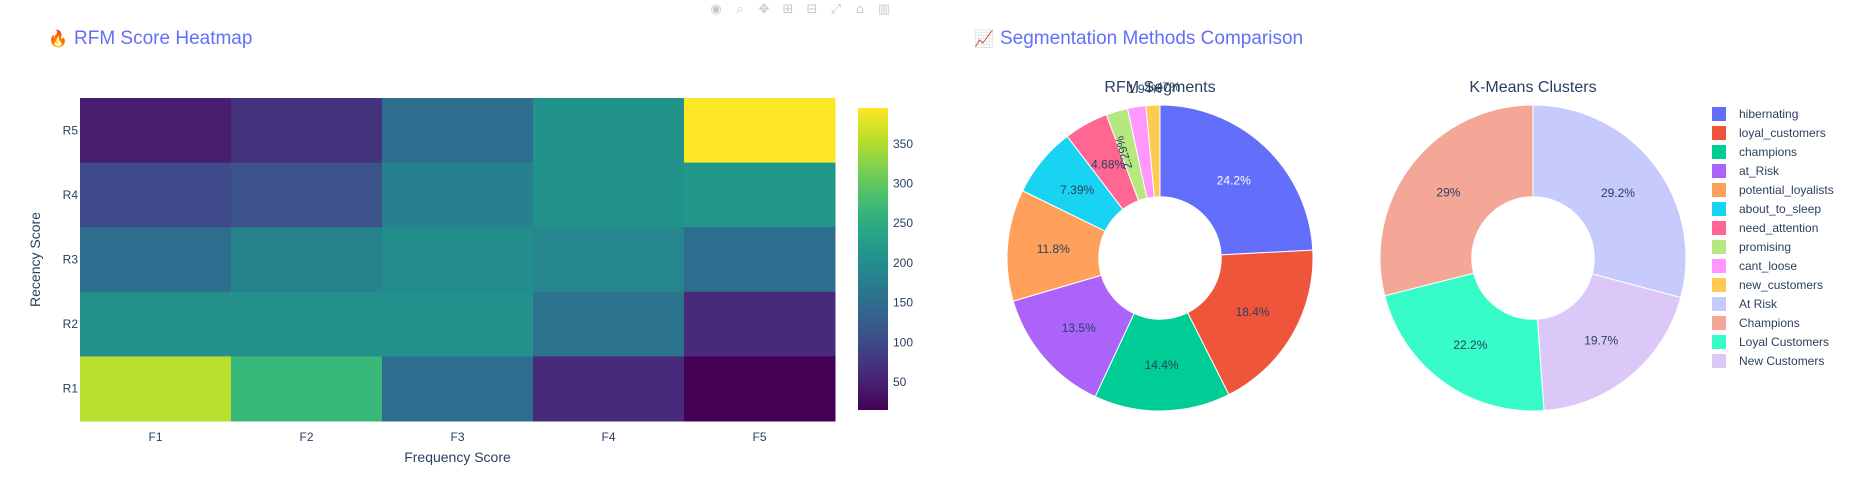 Image resolution: width=1850 pixels, height=495 pixels. What do you see at coordinates (307, 260) in the screenshot?
I see `heatmap-cell-R3-F2` at bounding box center [307, 260].